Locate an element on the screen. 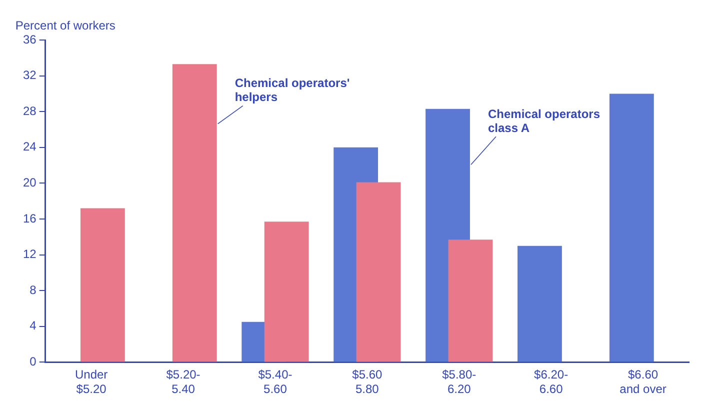 This screenshot has width=713, height=407. y-tick-label: 8 is located at coordinates (33, 289).